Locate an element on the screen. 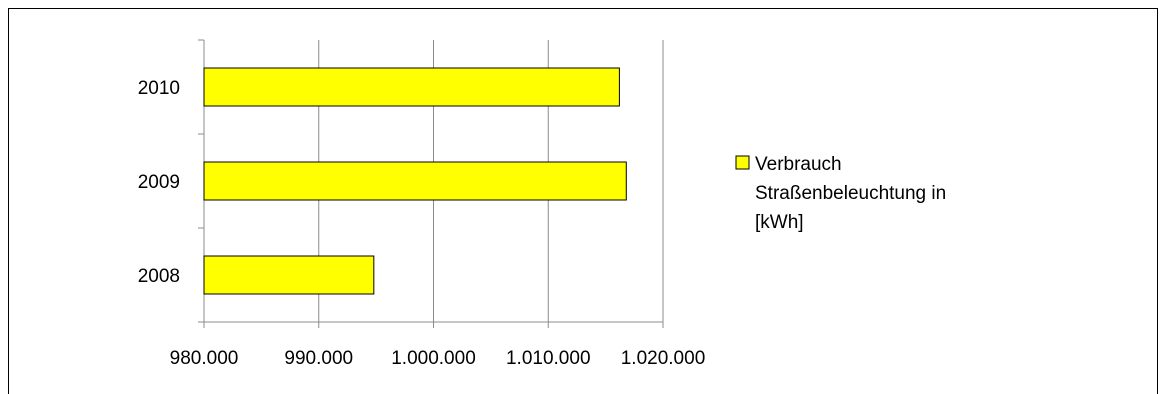 The height and width of the screenshot is (394, 1166). y-category-label: 2009 is located at coordinates (159, 182).